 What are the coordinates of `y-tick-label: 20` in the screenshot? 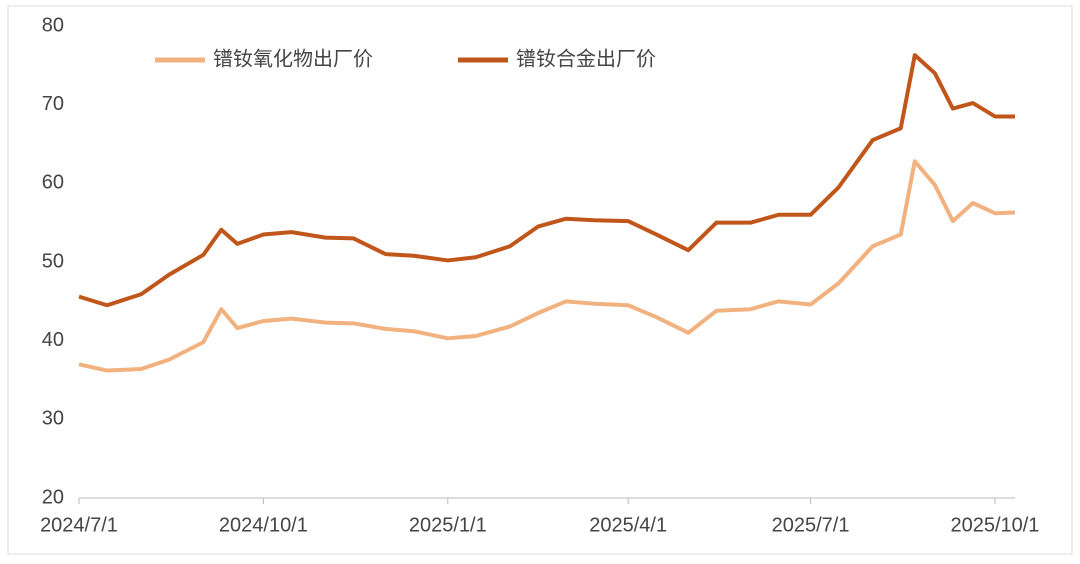 It's located at (53, 497).